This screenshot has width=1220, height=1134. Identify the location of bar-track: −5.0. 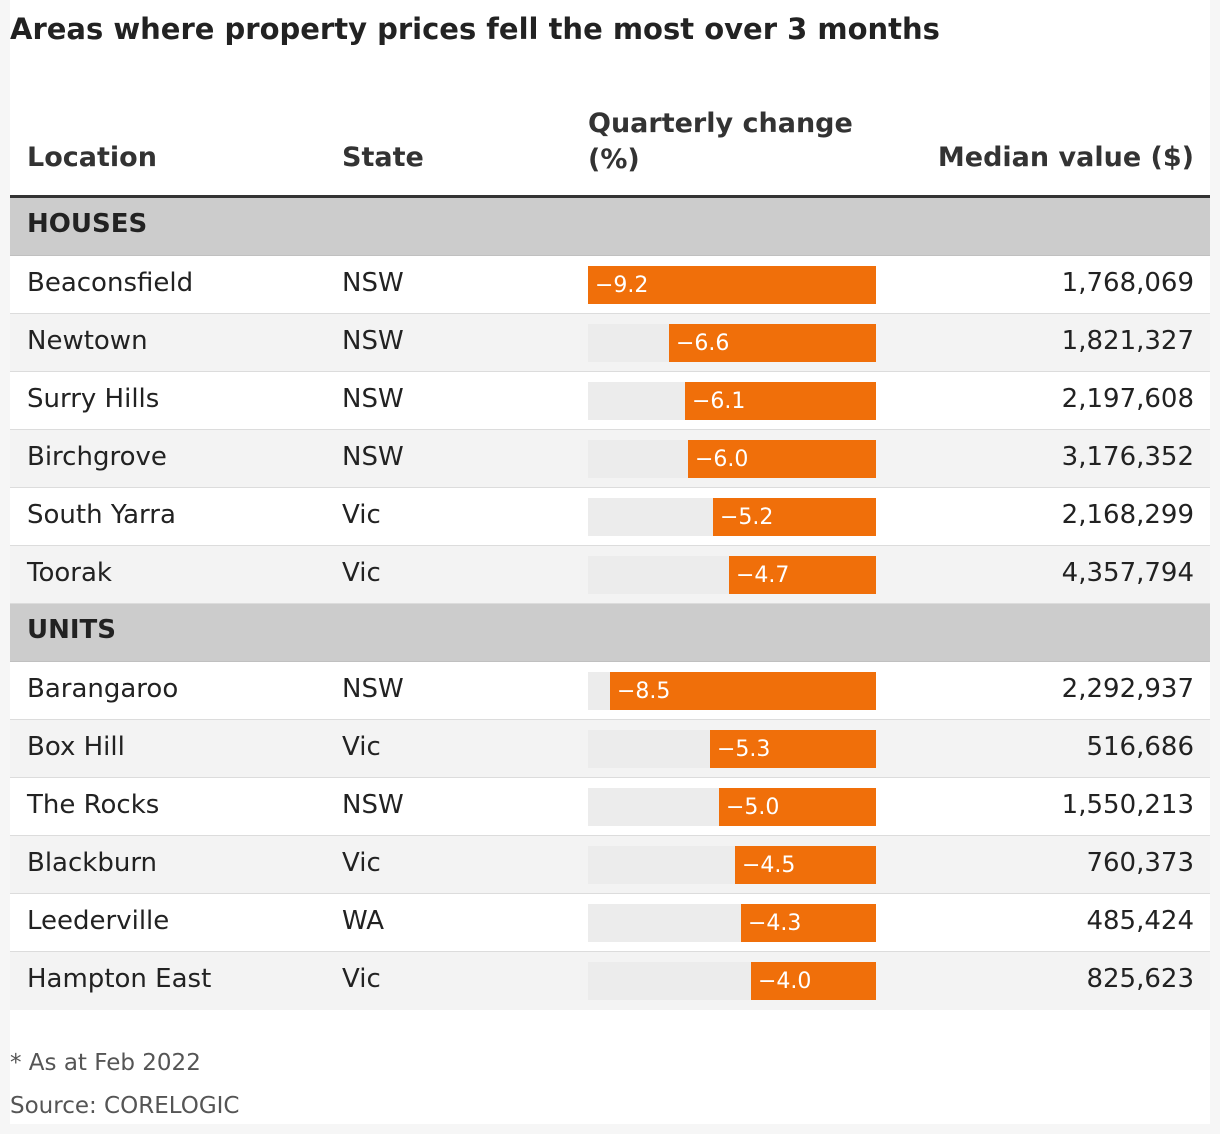
(732, 807).